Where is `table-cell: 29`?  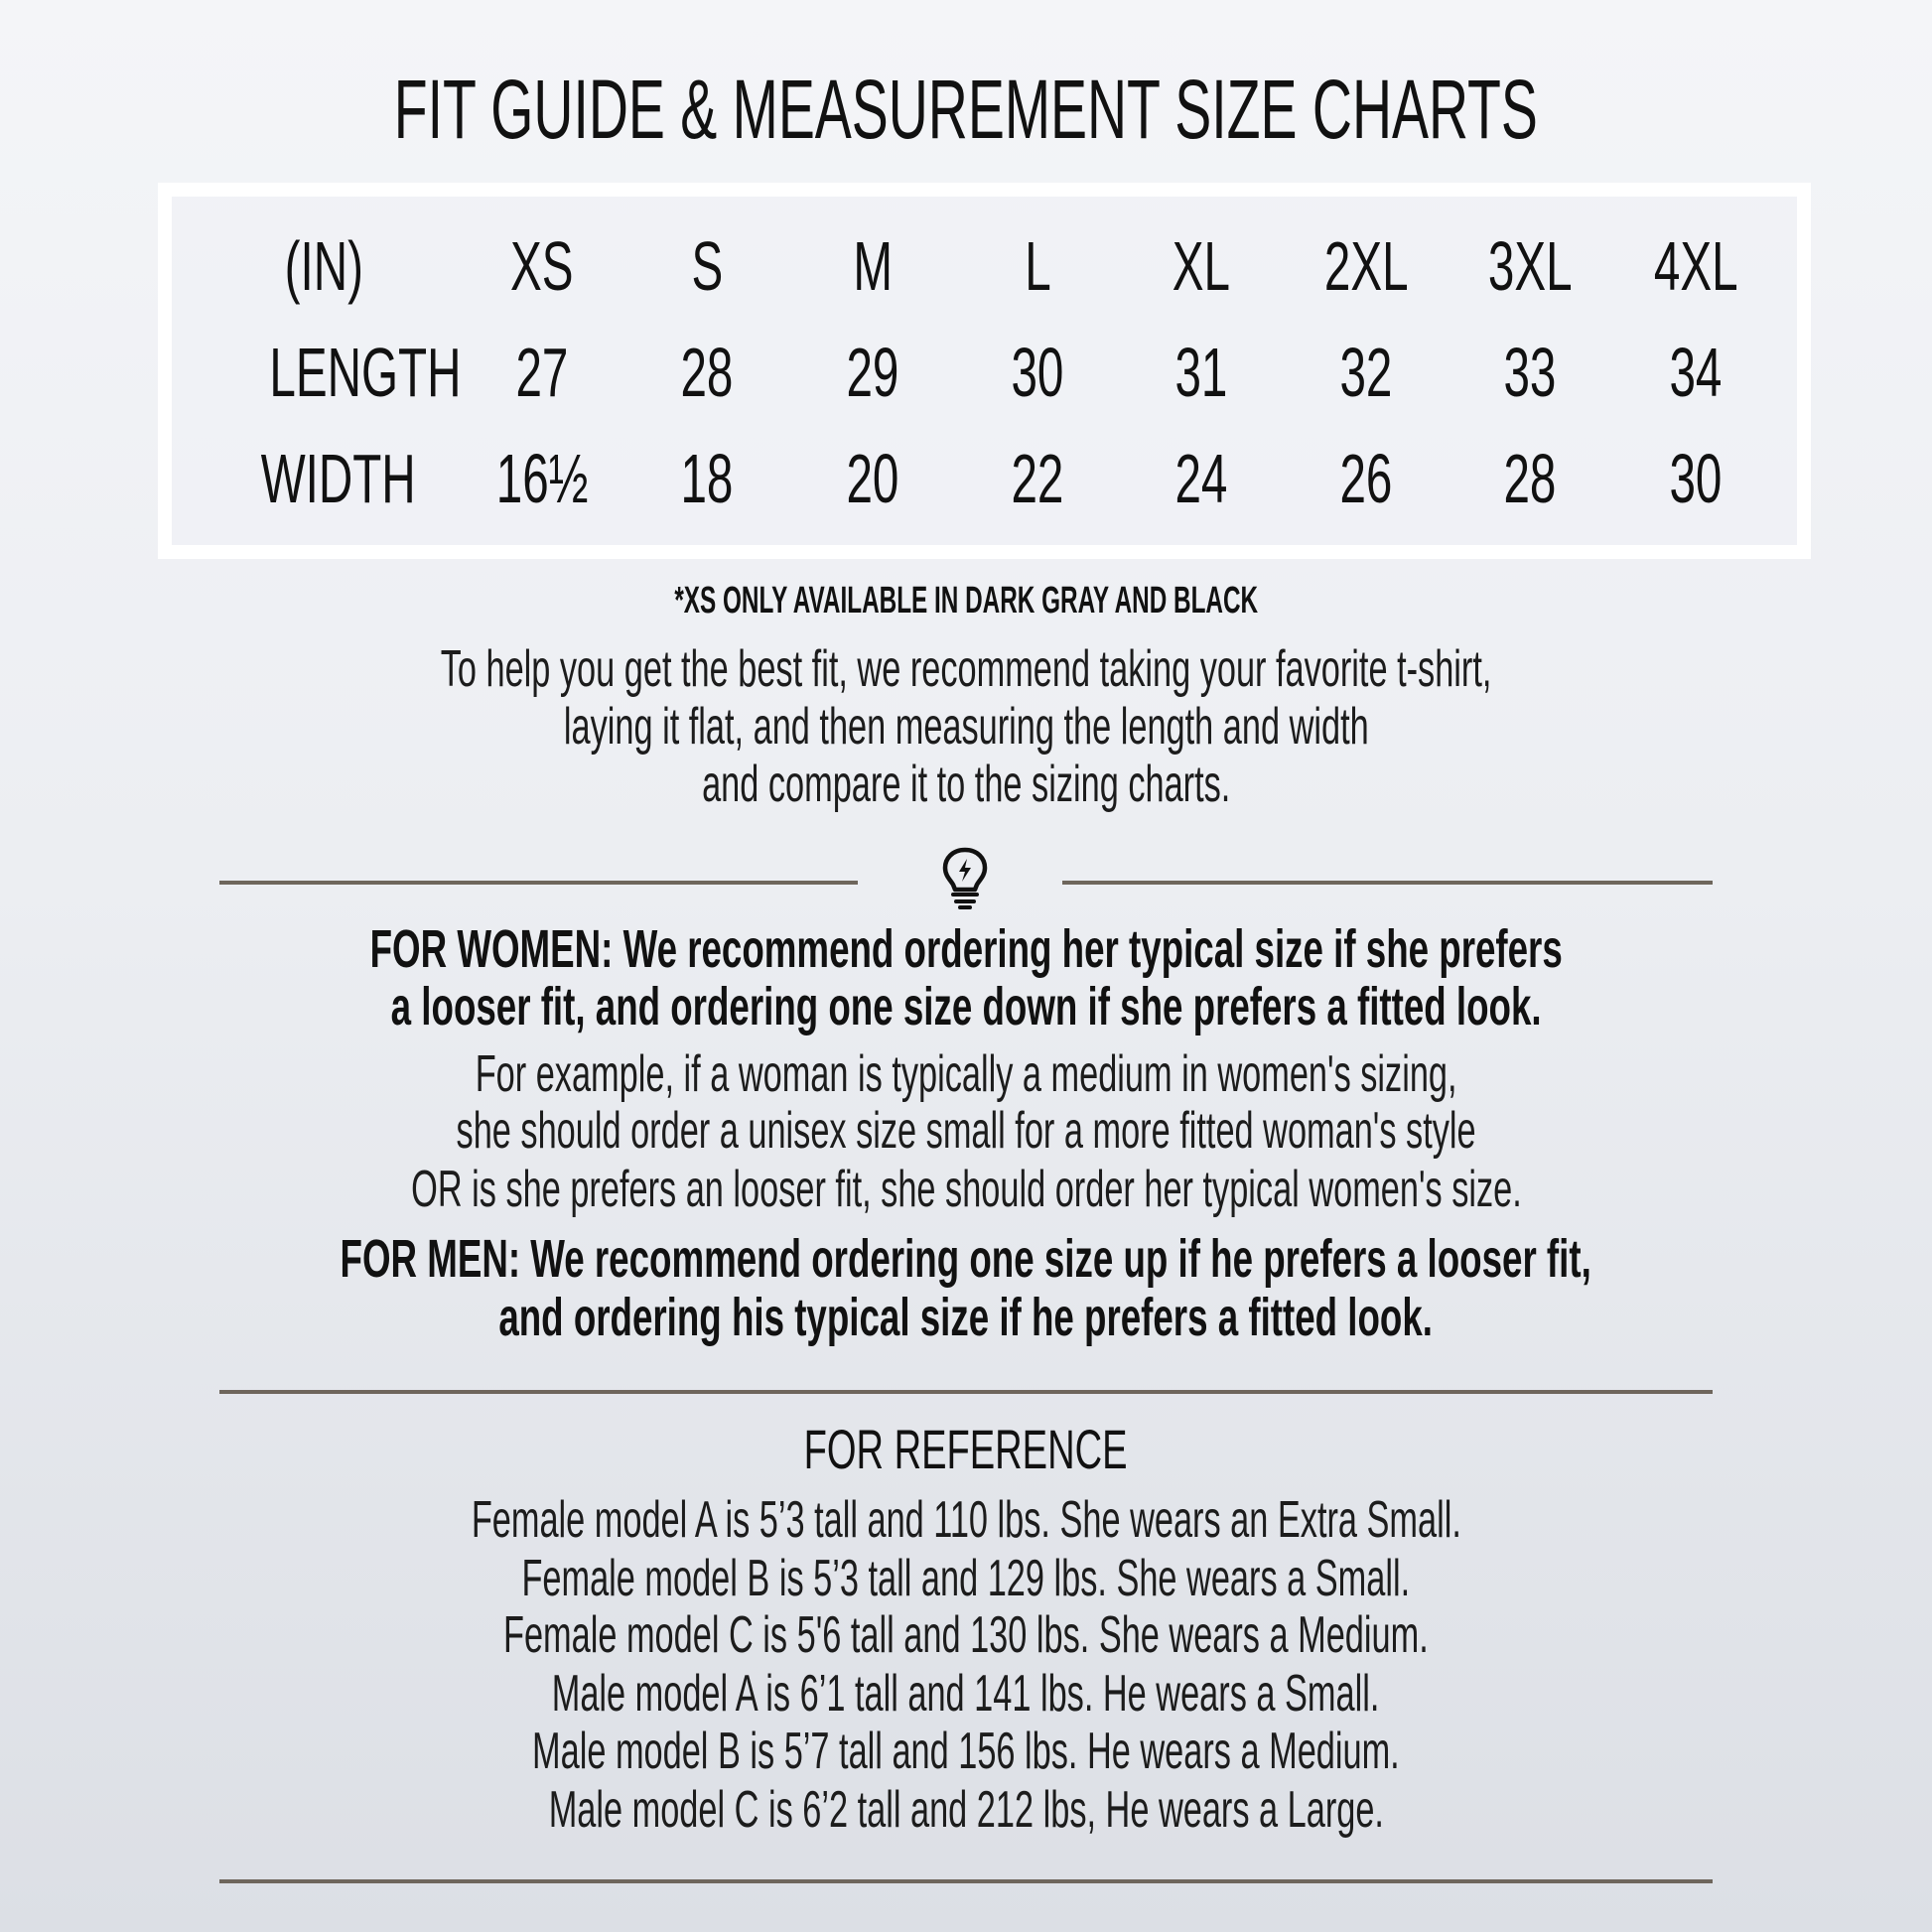 table-cell: 29 is located at coordinates (873, 373).